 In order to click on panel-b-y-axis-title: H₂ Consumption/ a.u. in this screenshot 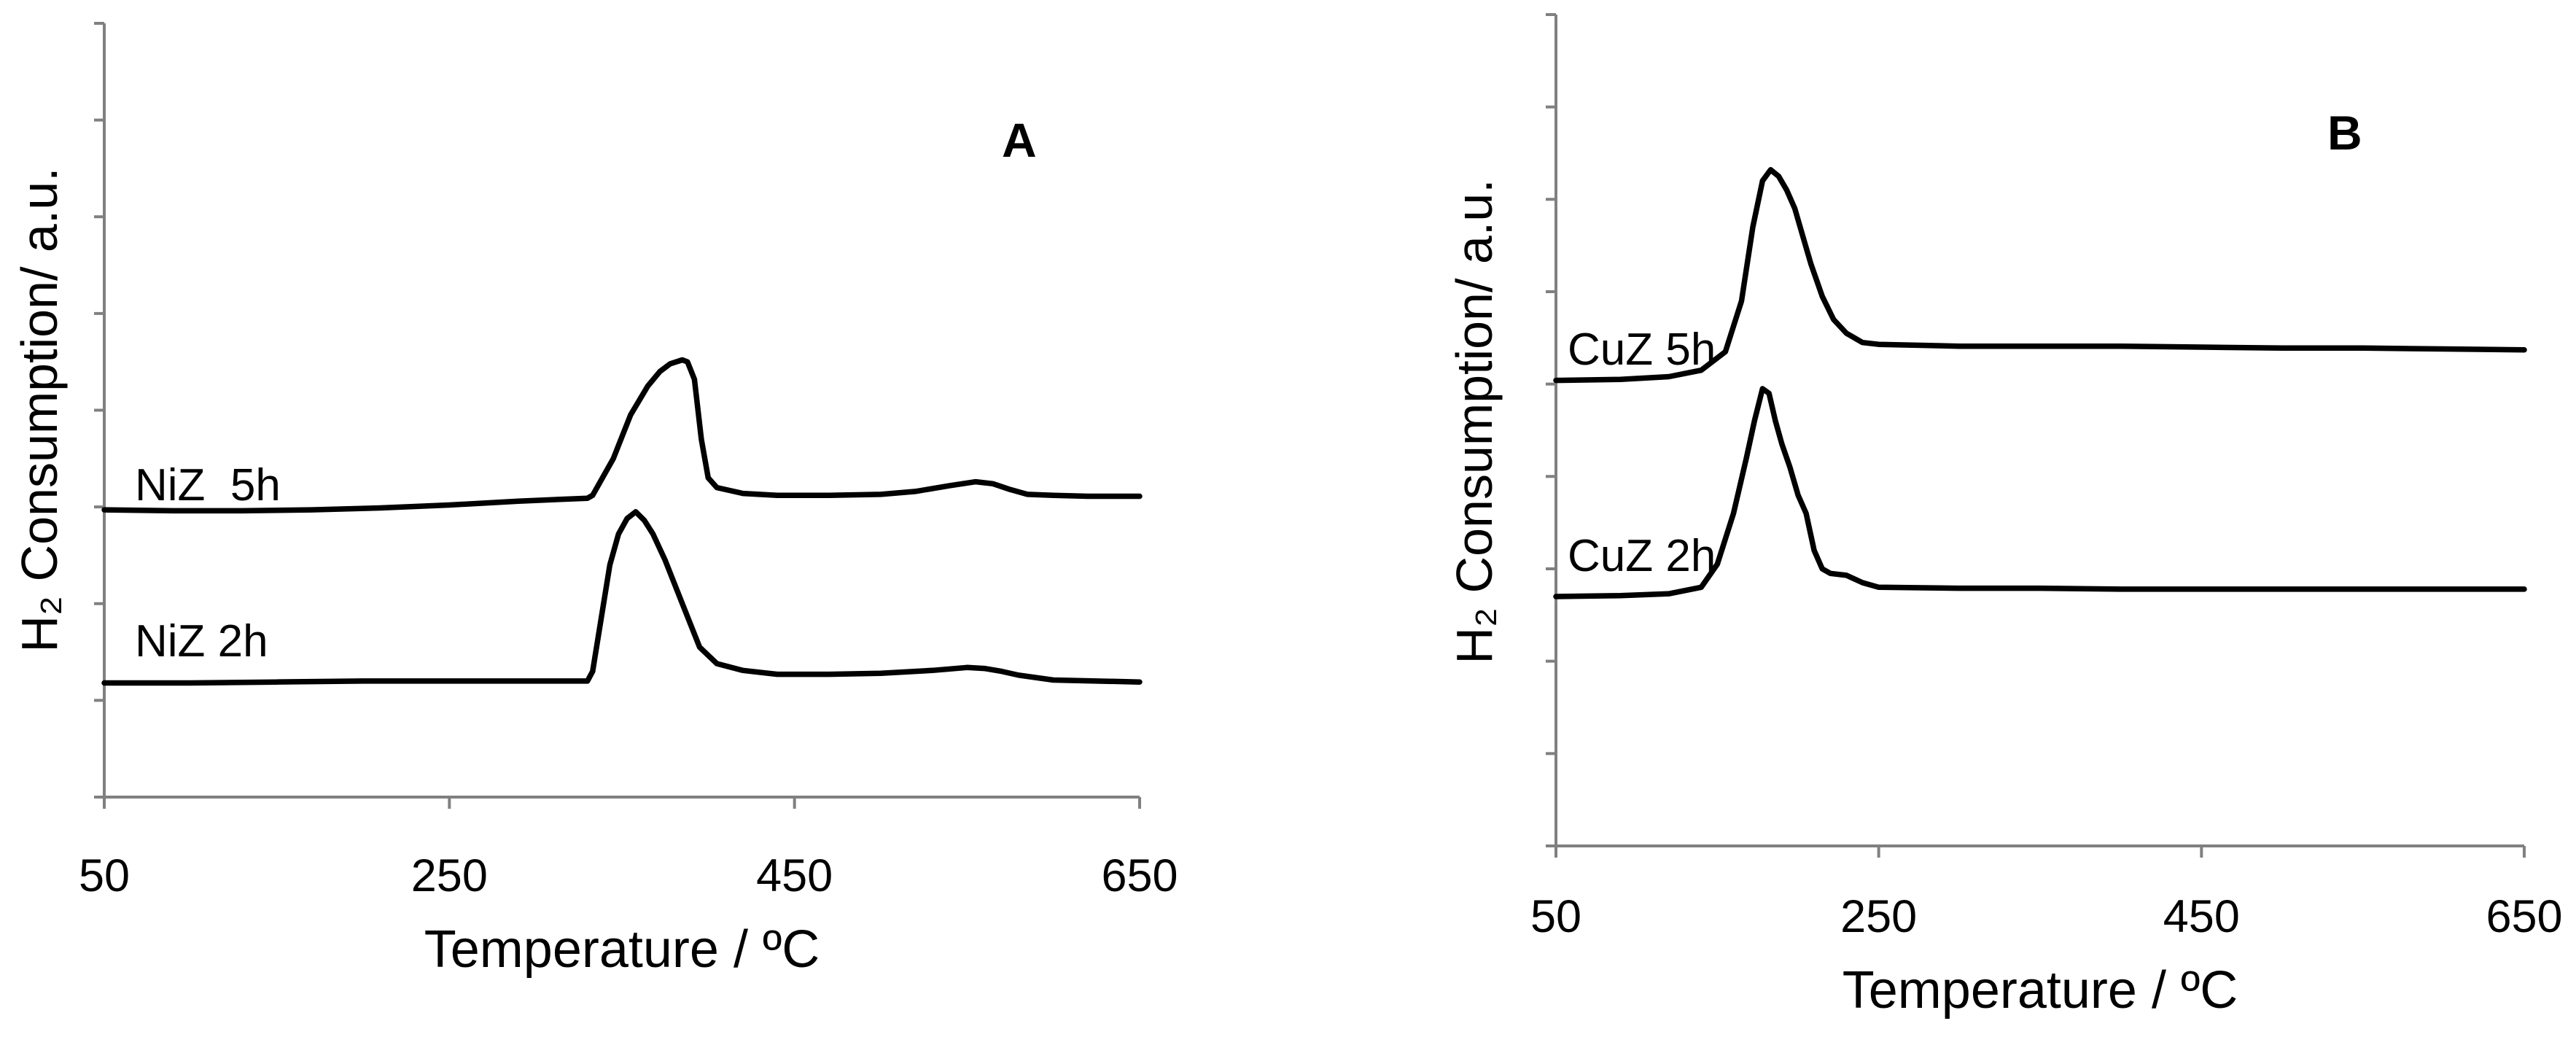, I will do `click(1474, 421)`.